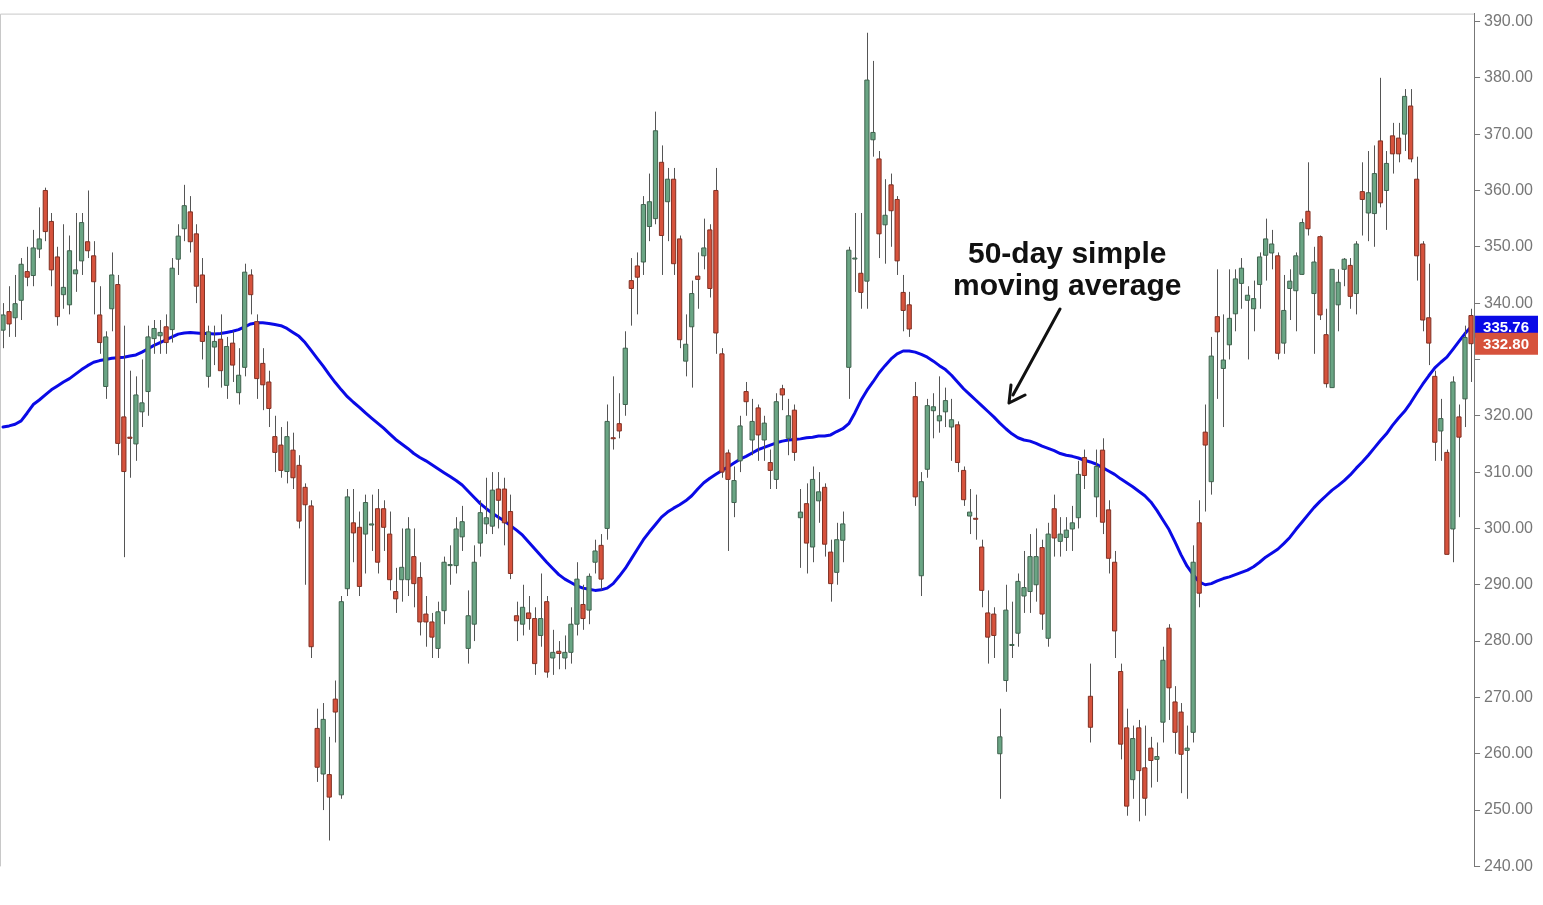 Image resolution: width=1543 pixels, height=905 pixels. I want to click on y-tick-label: 240.00, so click(1509, 865).